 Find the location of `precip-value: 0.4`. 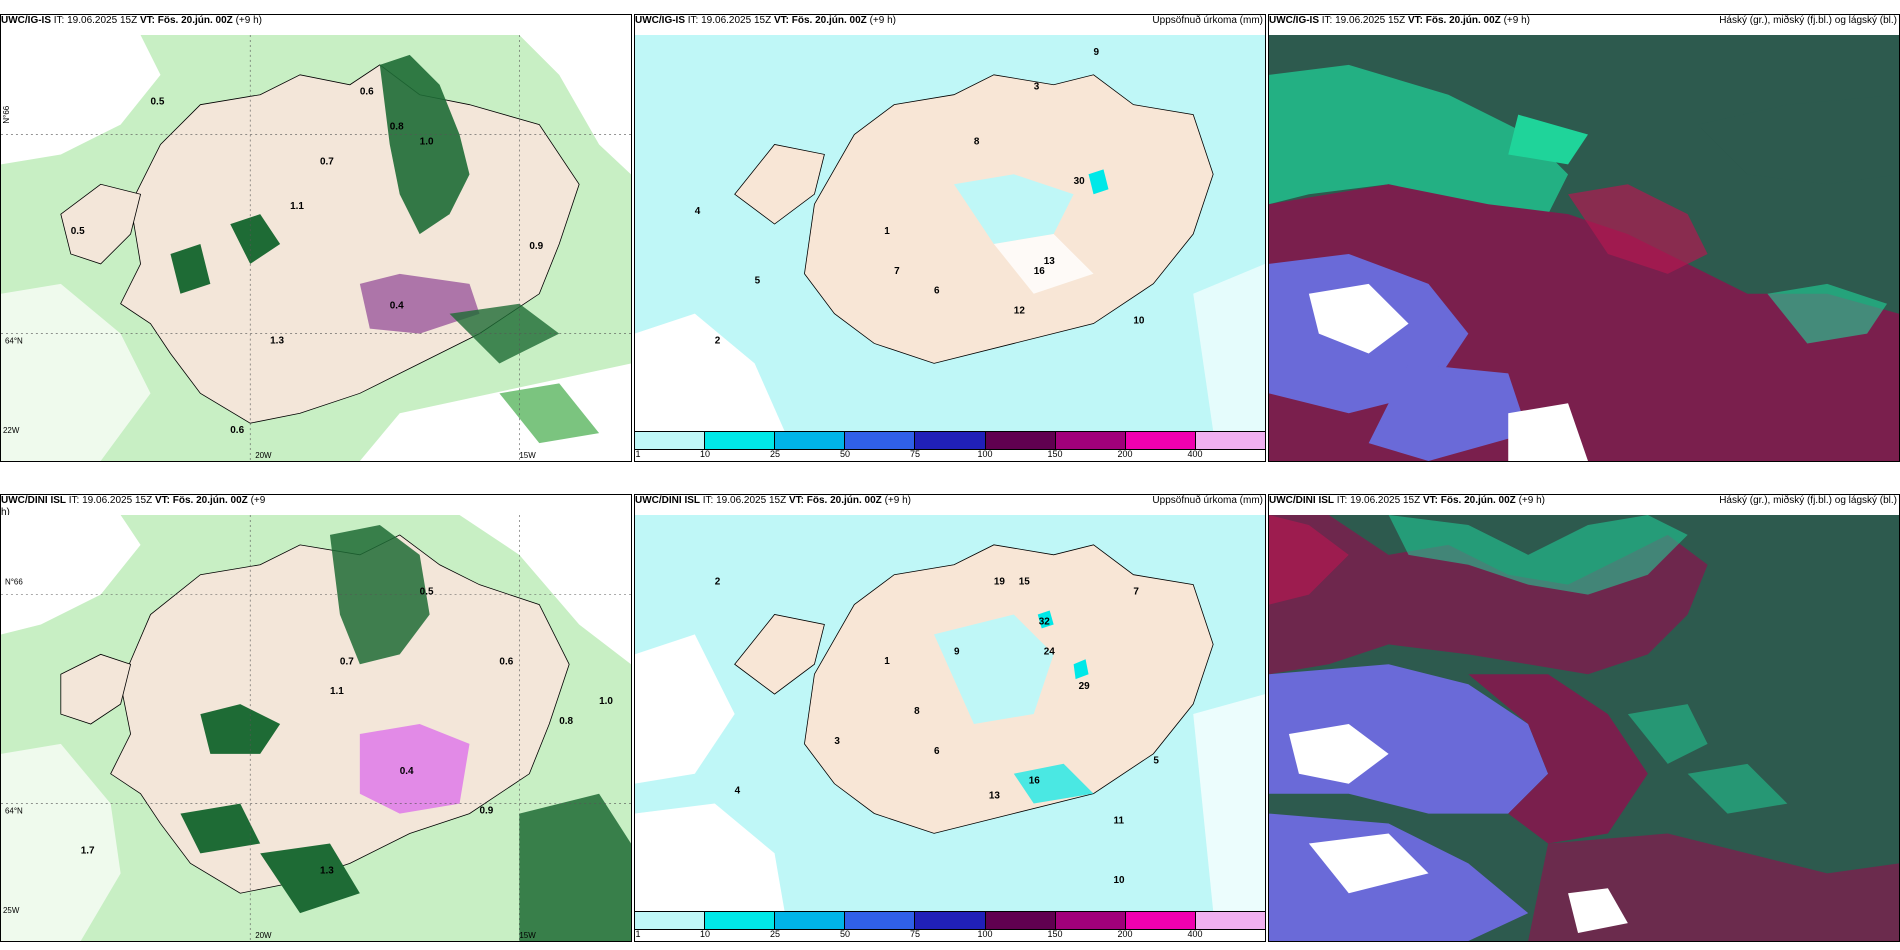

precip-value: 0.4 is located at coordinates (407, 771).